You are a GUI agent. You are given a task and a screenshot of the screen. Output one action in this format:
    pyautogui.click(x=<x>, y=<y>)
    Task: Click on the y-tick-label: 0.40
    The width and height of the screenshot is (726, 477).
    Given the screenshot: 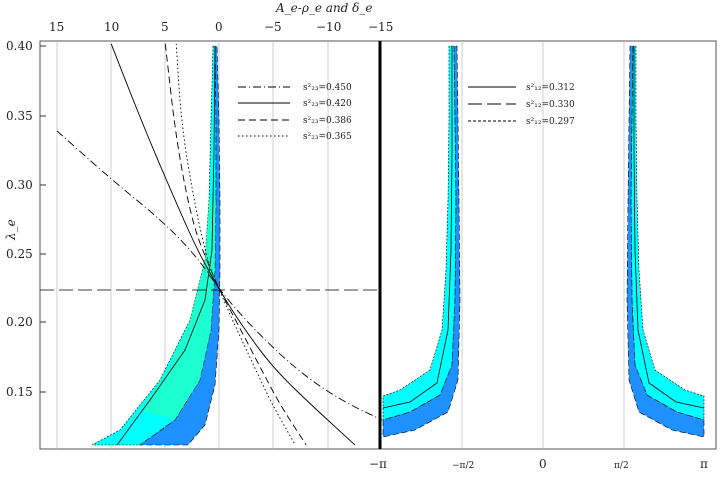 What is the action you would take?
    pyautogui.click(x=19, y=46)
    